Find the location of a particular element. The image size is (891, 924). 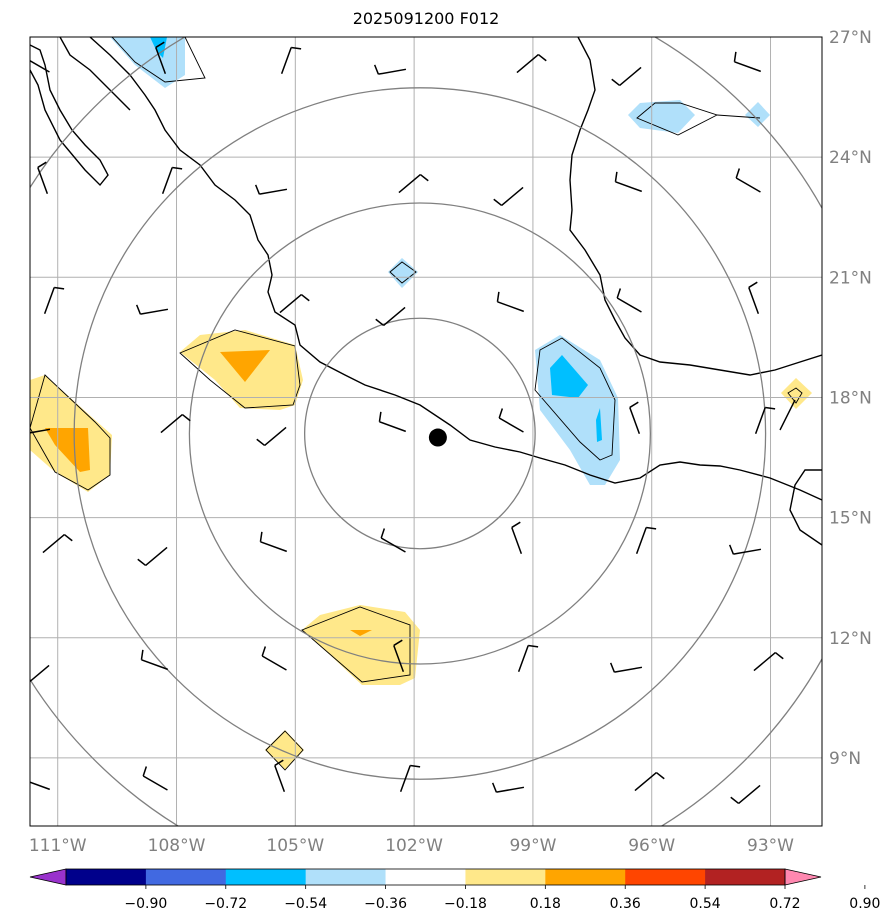

latitude-labels: 27°N 24°N 21°N 18°N 15°N 12°N 9°N is located at coordinates (850, 398).